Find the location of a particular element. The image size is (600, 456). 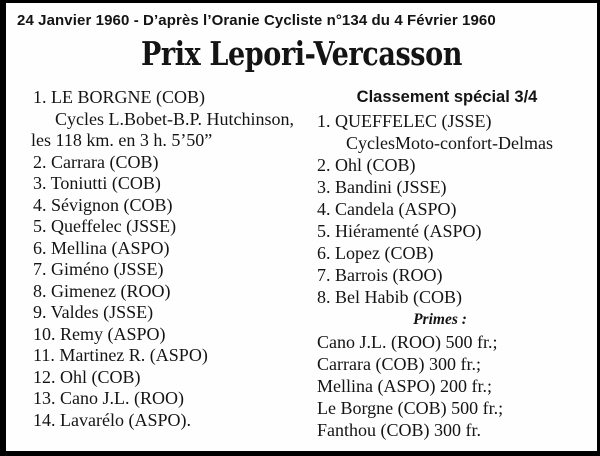

special-entry: 3. Bandini (JSSE) is located at coordinates (382, 187).